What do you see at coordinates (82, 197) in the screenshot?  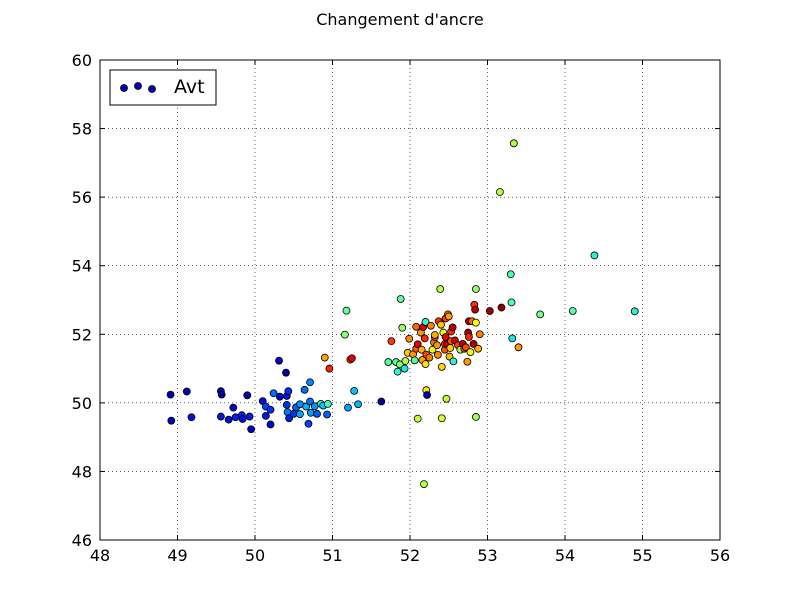 I see `y-tick-label: 56` at bounding box center [82, 197].